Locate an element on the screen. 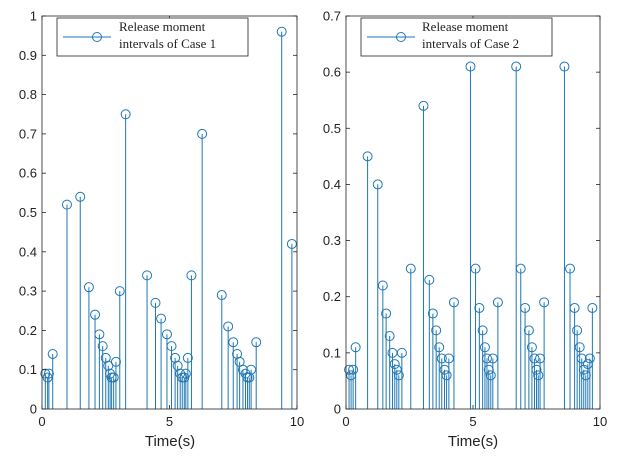 This screenshot has width=620, height=457. y-tick-label: 1 is located at coordinates (33, 16).